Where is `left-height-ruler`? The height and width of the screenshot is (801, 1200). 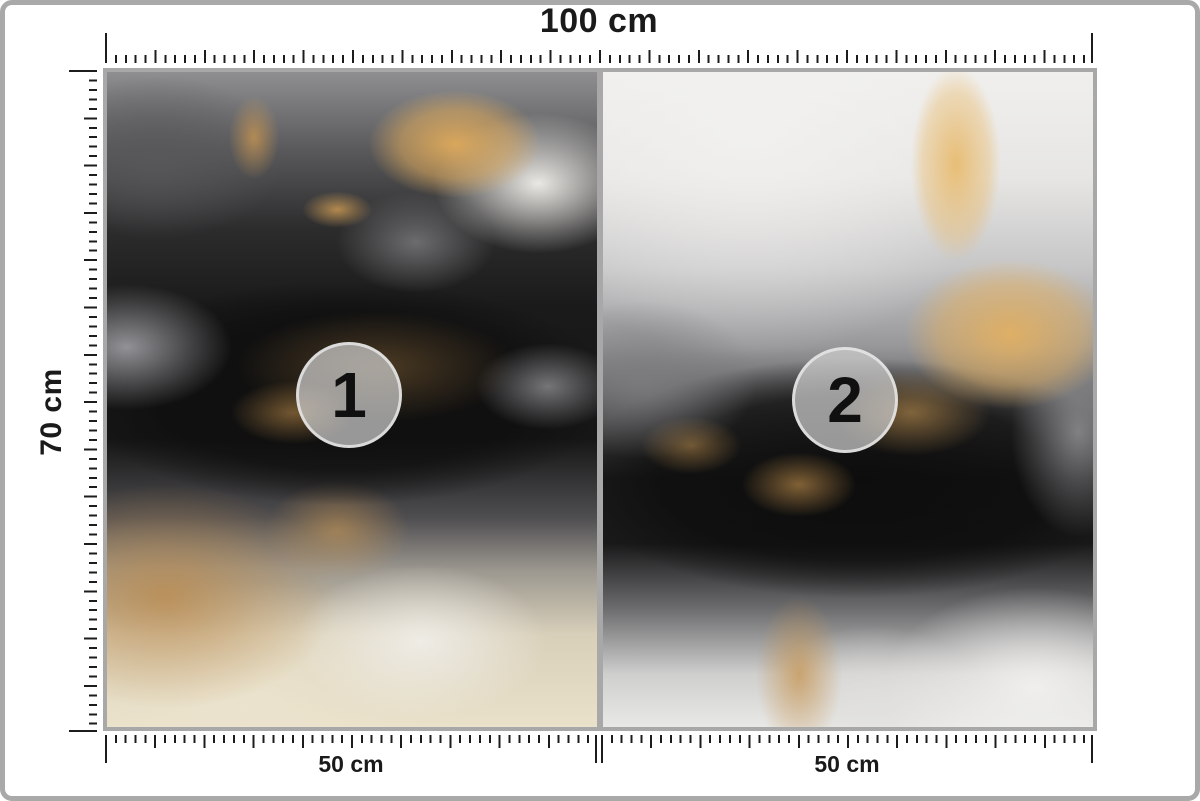
left-height-ruler is located at coordinates (83, 401).